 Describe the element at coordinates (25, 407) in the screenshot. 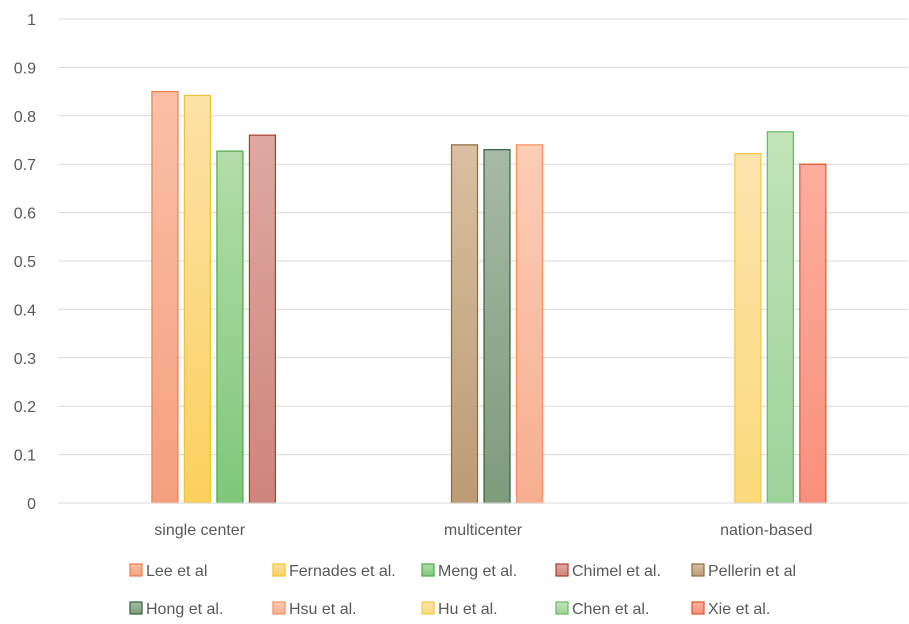

I see `y-tick-label: 0.2` at that location.